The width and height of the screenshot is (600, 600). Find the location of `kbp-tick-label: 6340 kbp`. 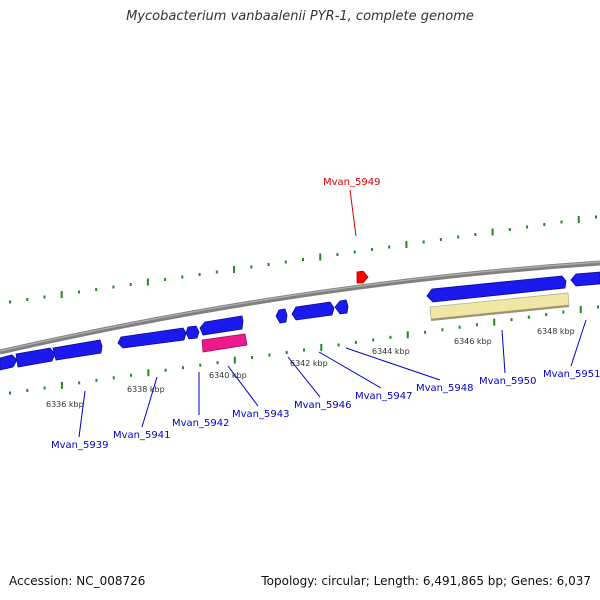

kbp-tick-label: 6340 kbp is located at coordinates (228, 375).